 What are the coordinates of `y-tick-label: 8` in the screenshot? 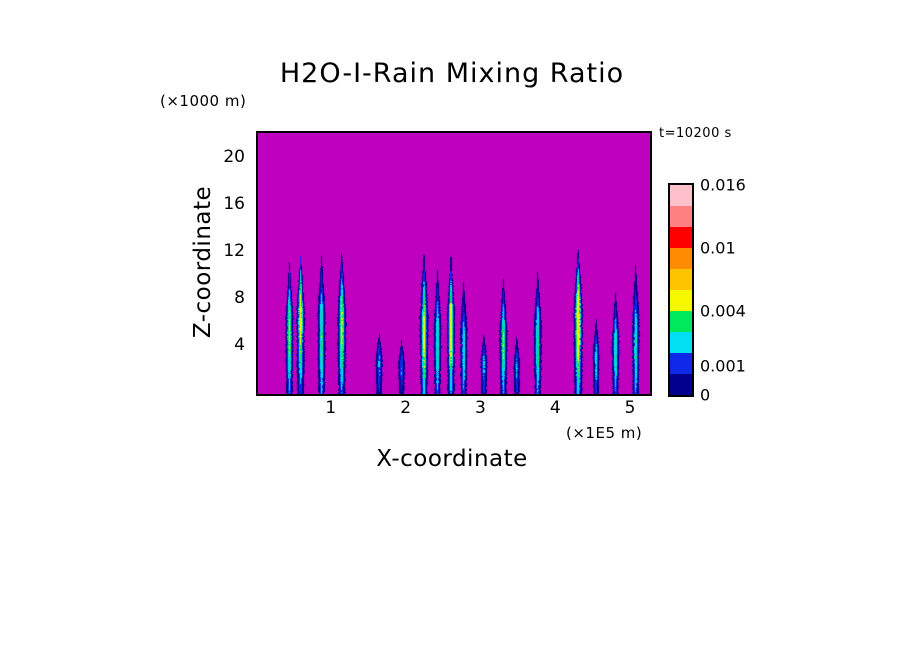 It's located at (239, 297).